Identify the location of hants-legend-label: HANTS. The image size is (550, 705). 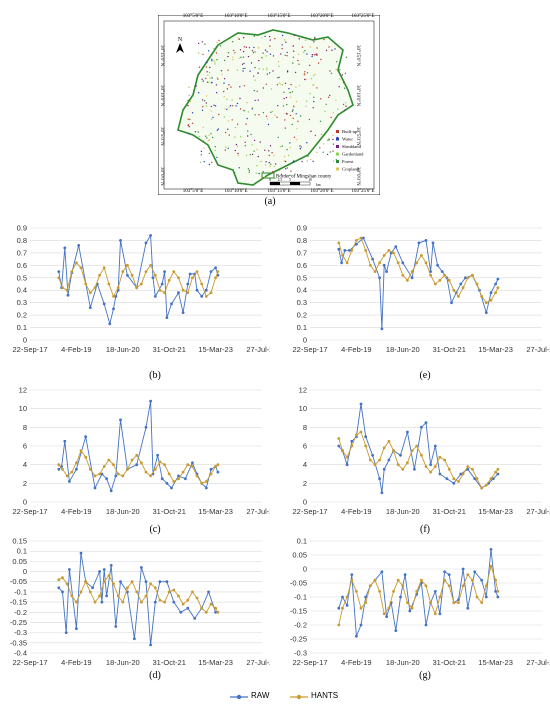
(325, 695).